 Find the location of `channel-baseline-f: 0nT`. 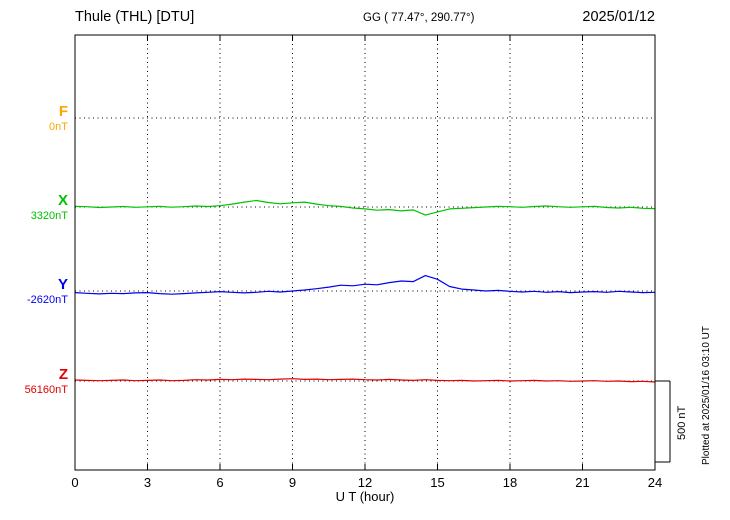

channel-baseline-f: 0nT is located at coordinates (58, 127).